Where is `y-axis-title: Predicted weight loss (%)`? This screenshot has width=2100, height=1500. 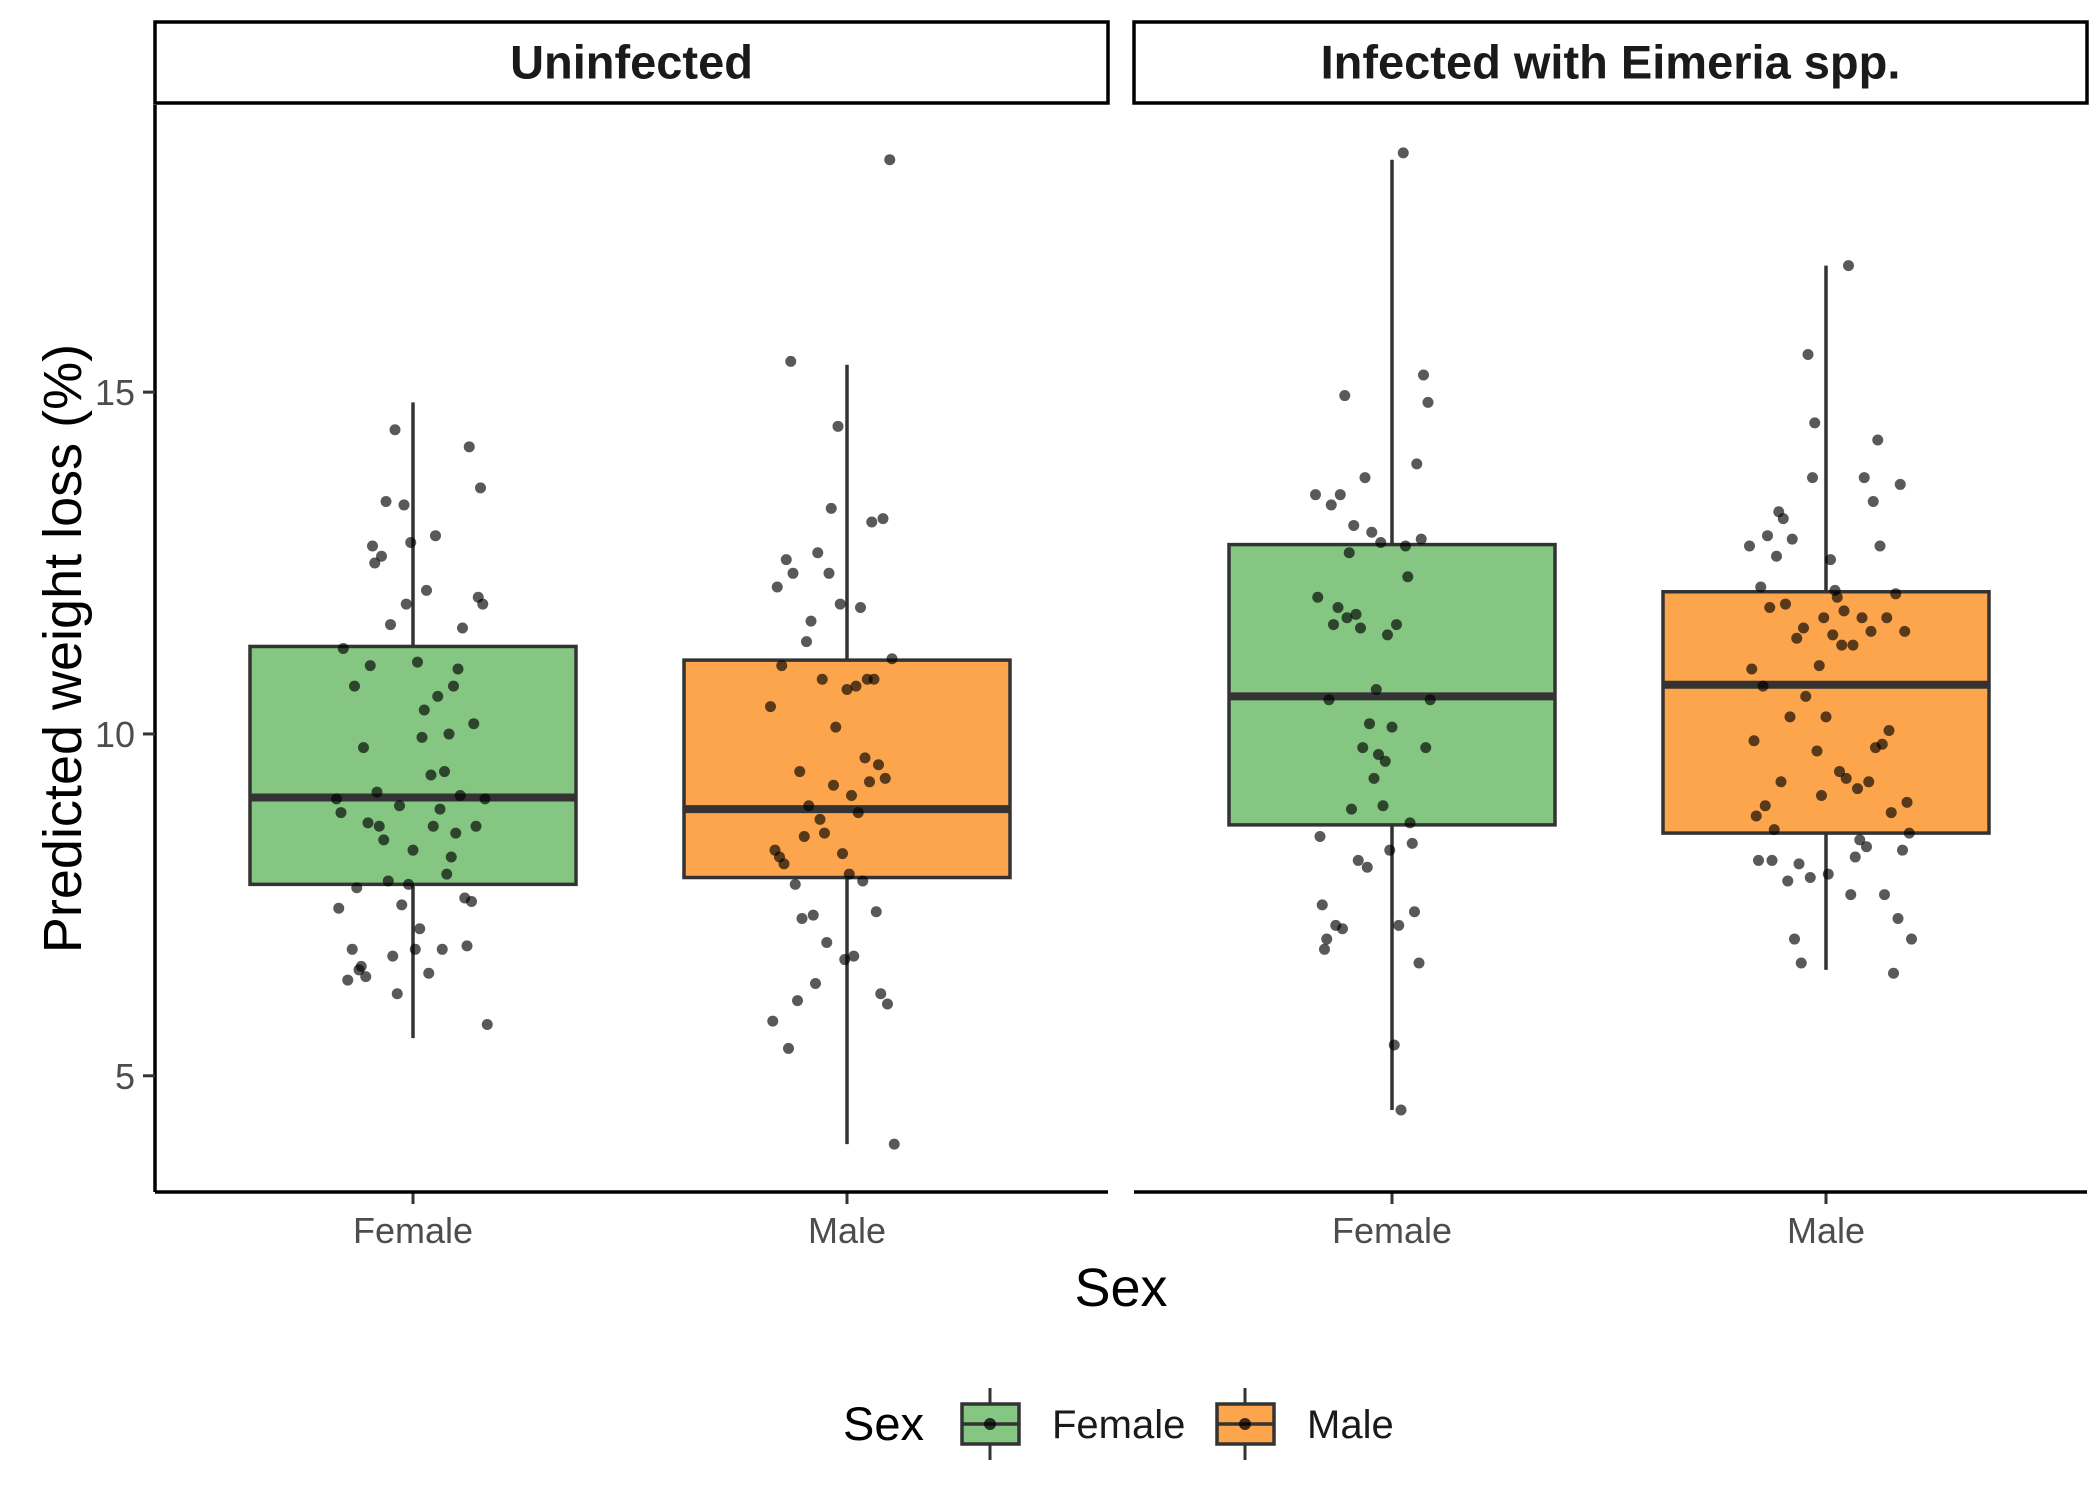 y-axis-title: Predicted weight loss (%) is located at coordinates (63, 648).